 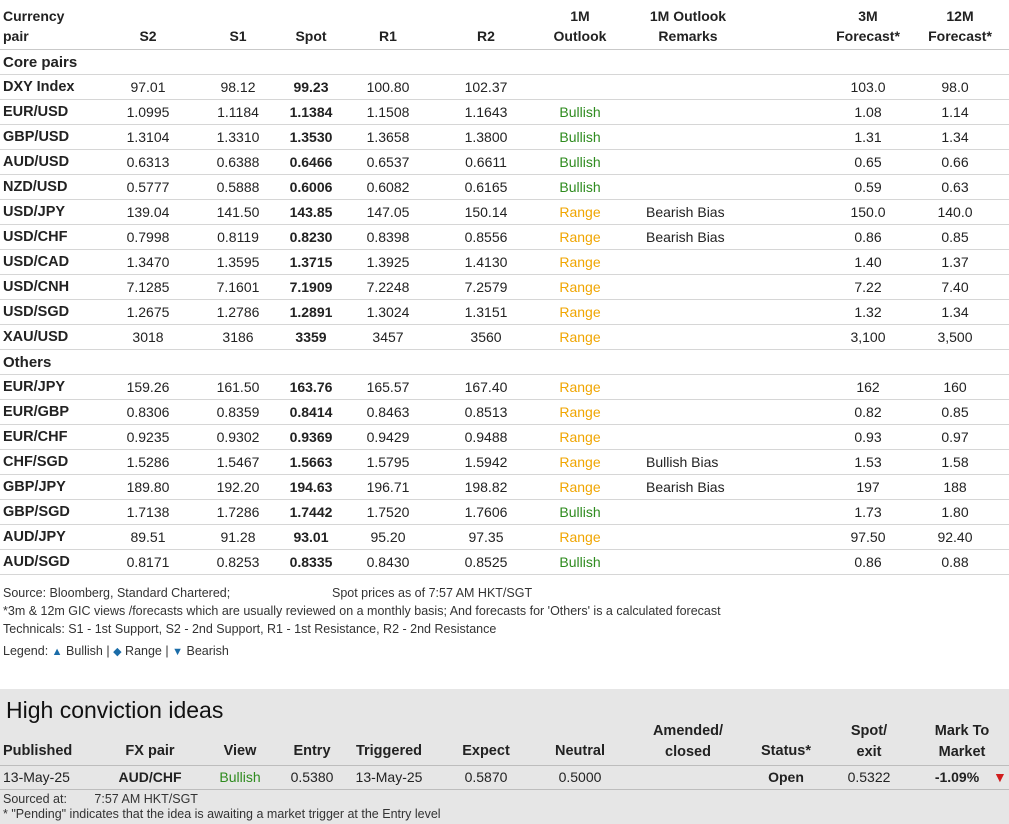 I want to click on spot-cell: 0.8414, so click(x=311, y=412).